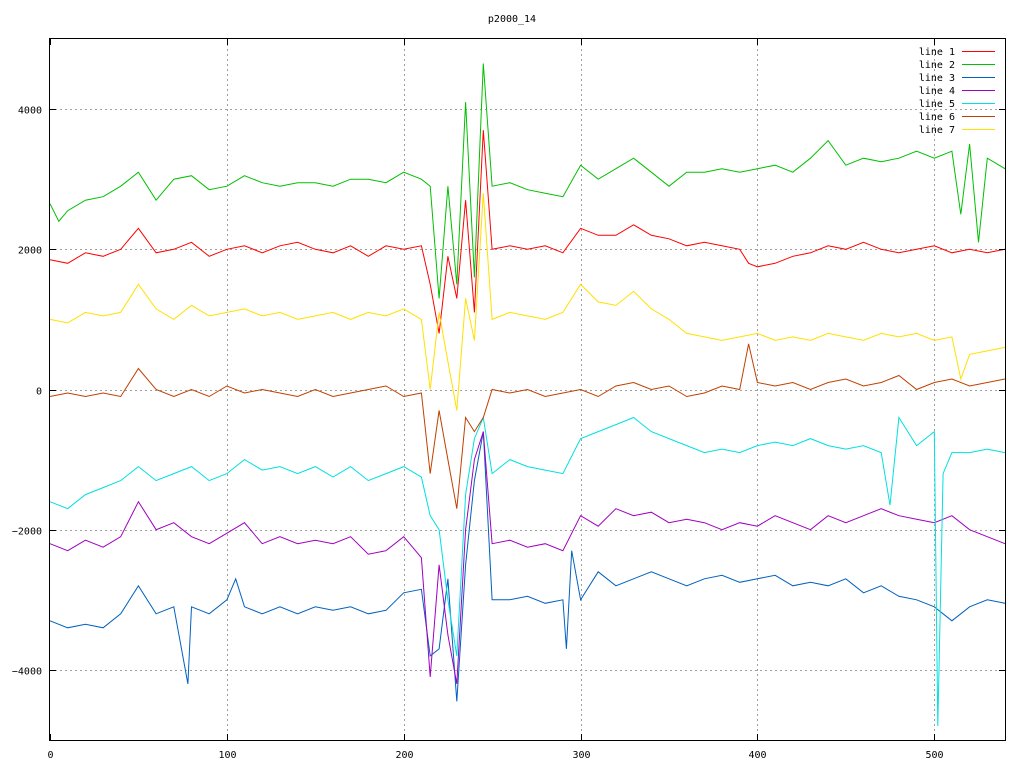  What do you see at coordinates (757, 755) in the screenshot?
I see `x-tick-label: 400` at bounding box center [757, 755].